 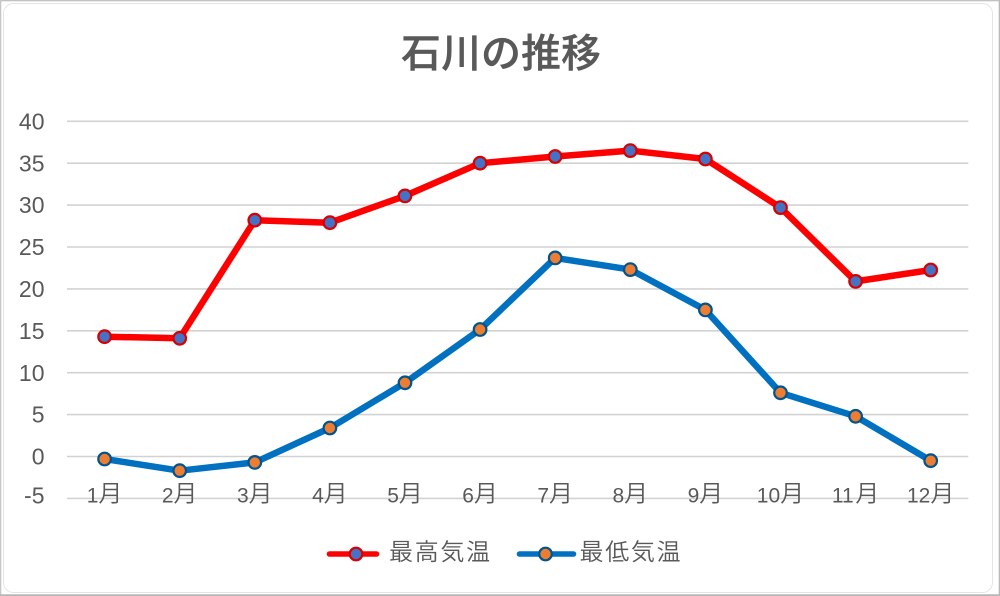 What do you see at coordinates (168, 495) in the screenshot?
I see `svg-text: 2` at bounding box center [168, 495].